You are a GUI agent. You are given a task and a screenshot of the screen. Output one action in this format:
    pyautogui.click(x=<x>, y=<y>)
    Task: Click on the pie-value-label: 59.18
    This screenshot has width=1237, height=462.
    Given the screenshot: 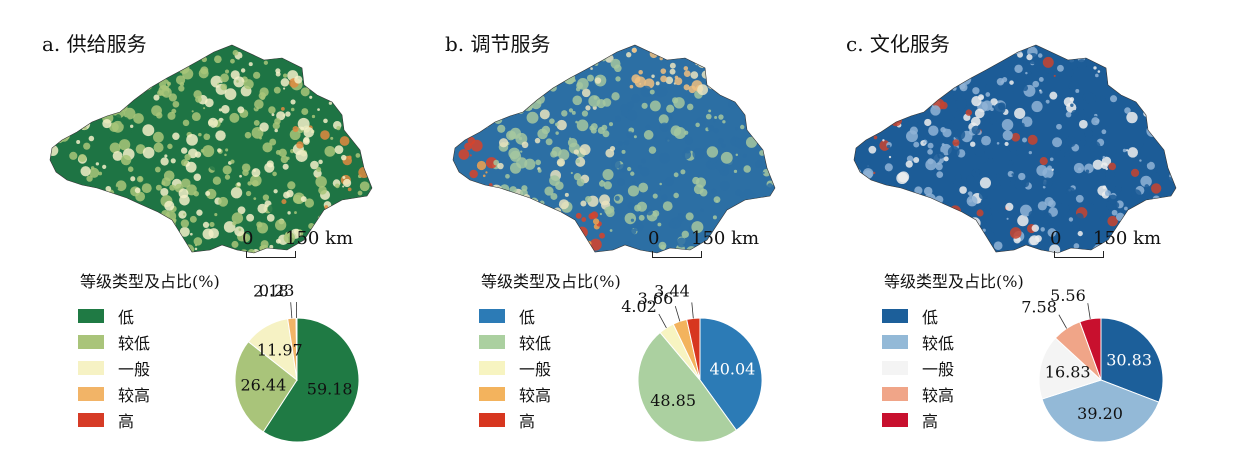 What is the action you would take?
    pyautogui.click(x=330, y=389)
    